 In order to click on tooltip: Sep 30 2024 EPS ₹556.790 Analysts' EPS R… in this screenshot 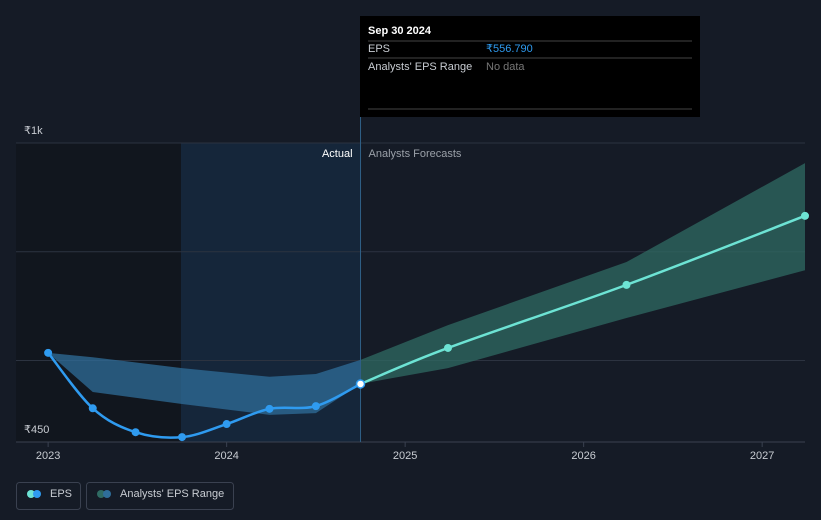, I will do `click(530, 66)`.